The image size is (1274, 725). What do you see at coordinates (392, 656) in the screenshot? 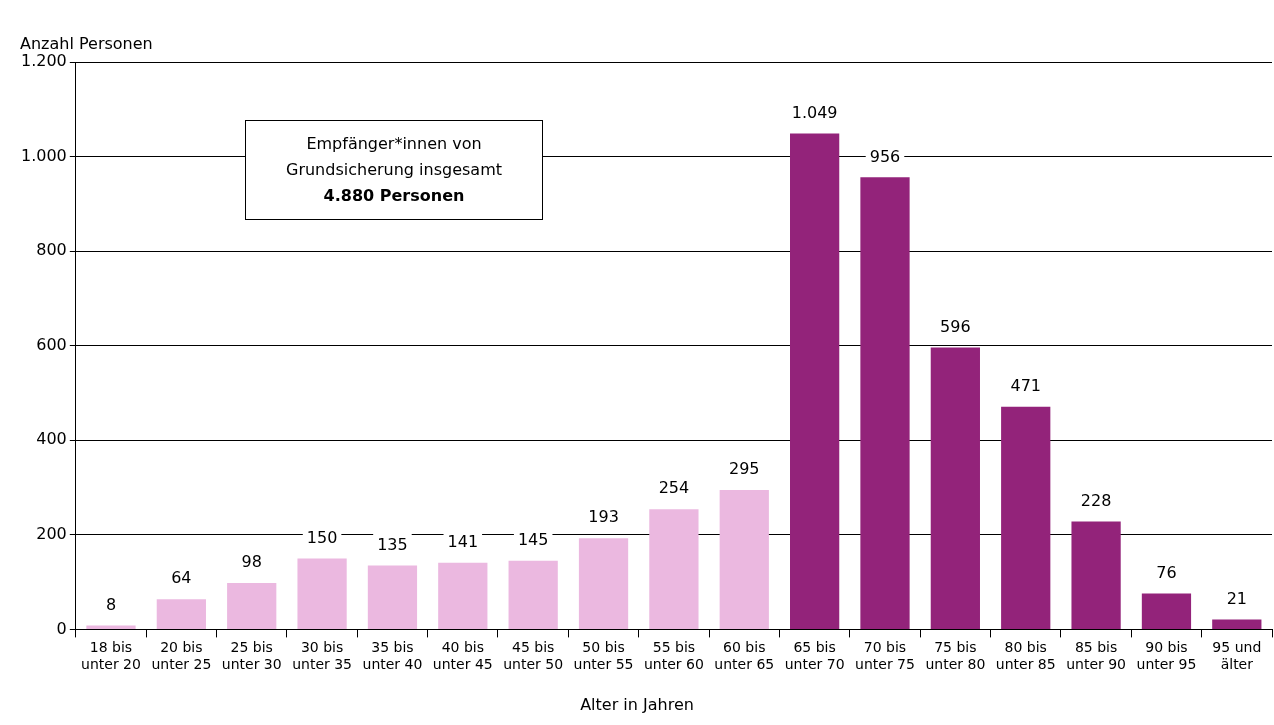
I see `x-tick-label: 35 bis unter 40` at bounding box center [392, 656].